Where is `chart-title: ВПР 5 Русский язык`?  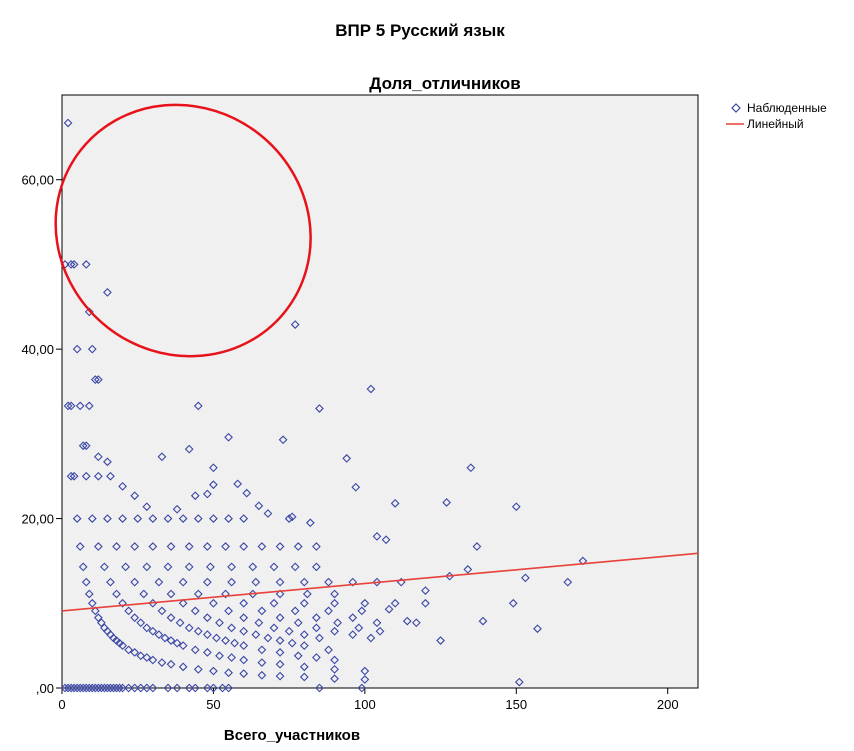
chart-title: ВПР 5 Русский язык is located at coordinates (420, 30).